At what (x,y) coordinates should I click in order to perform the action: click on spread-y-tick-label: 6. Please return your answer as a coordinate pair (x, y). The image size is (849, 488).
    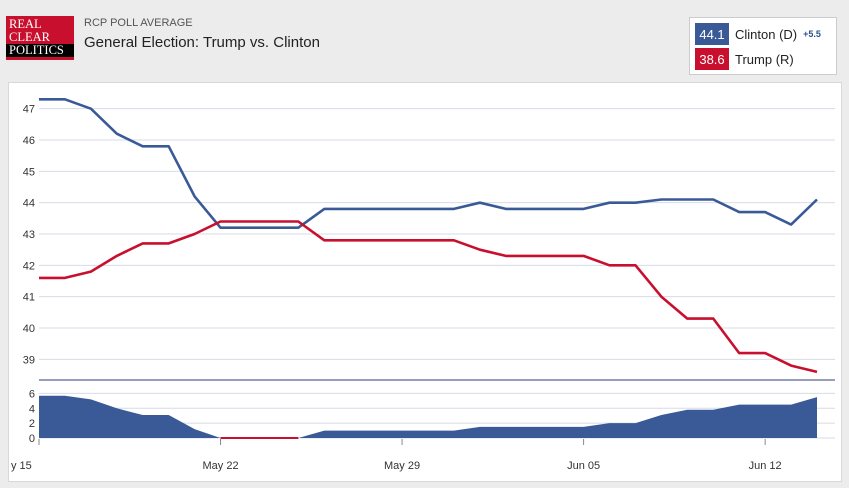
    Looking at the image, I should click on (32, 394).